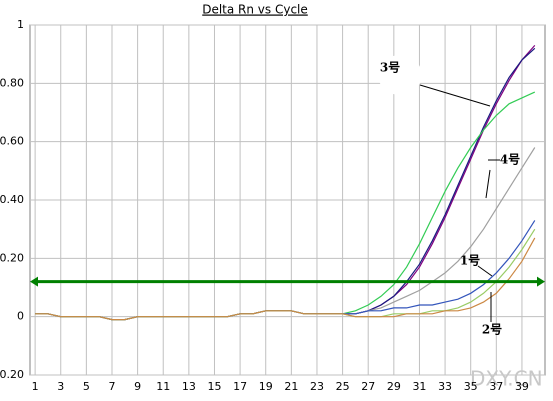 The width and height of the screenshot is (553, 401). I want to click on x-tick-label: 19, so click(266, 386).